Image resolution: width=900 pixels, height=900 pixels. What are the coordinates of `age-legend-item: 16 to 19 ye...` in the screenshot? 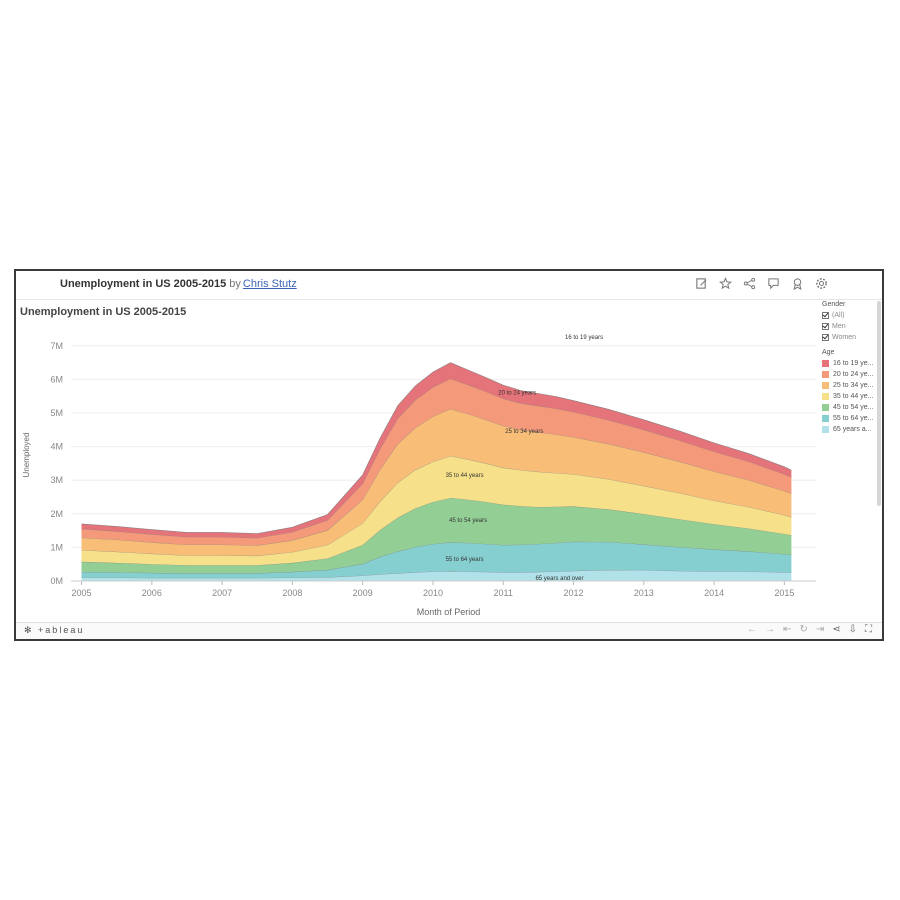 It's located at (852, 363).